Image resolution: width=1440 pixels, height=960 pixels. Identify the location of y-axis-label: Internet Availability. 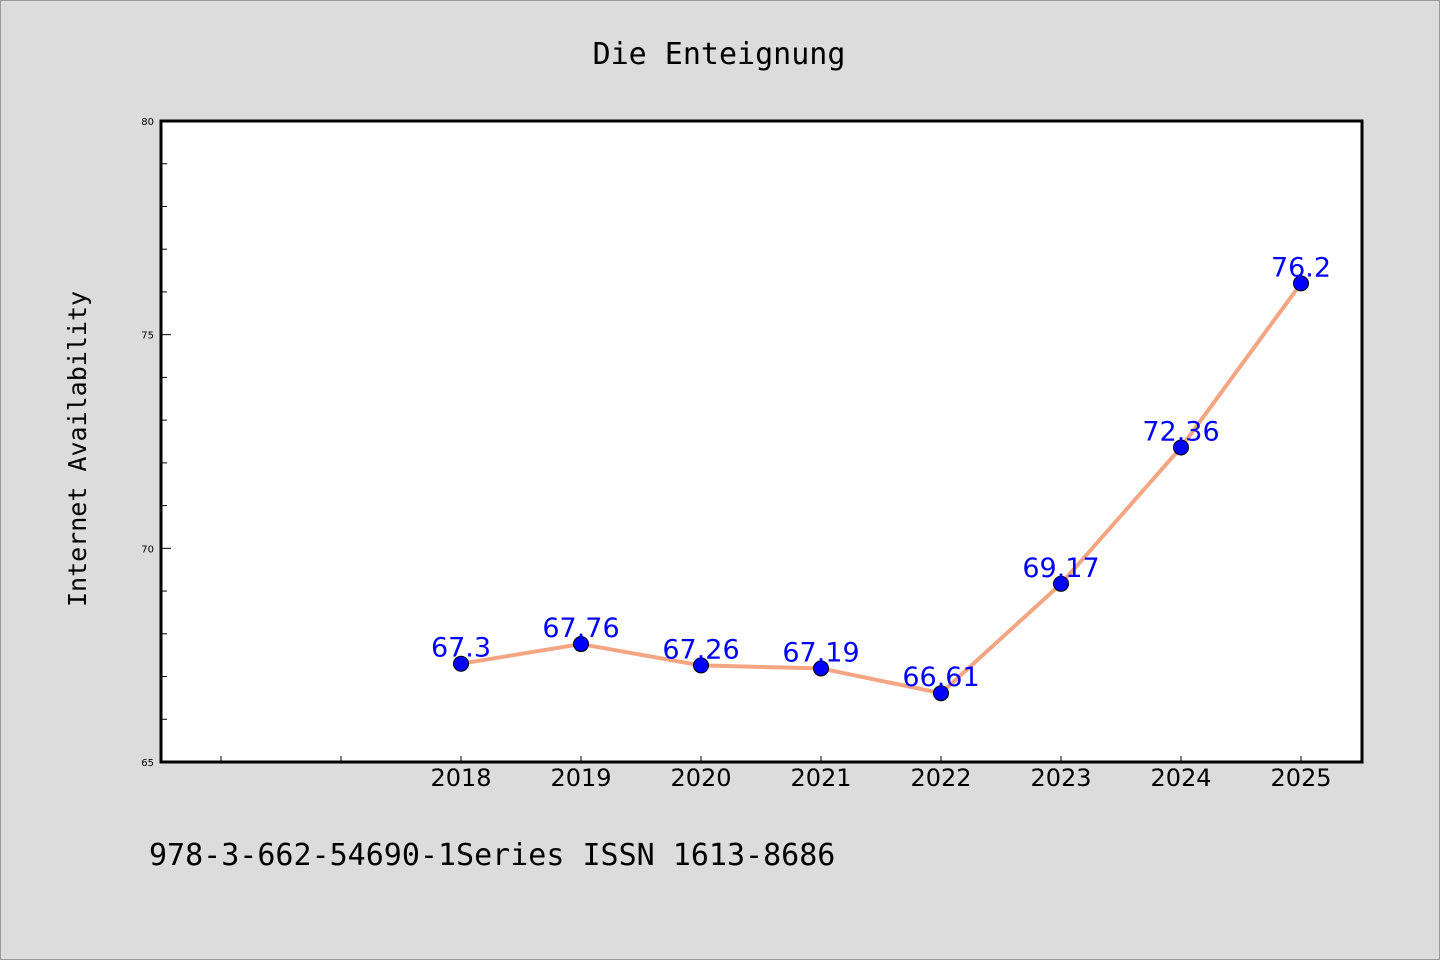
(77, 449).